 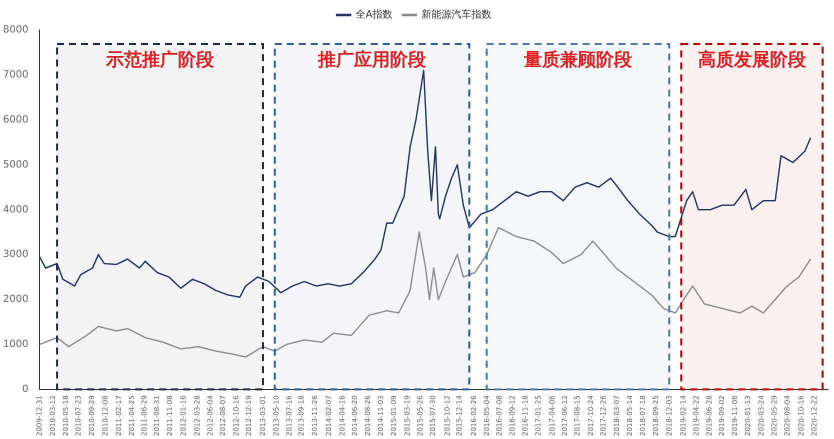 I want to click on y-tick-label: 5000, so click(x=15, y=164).